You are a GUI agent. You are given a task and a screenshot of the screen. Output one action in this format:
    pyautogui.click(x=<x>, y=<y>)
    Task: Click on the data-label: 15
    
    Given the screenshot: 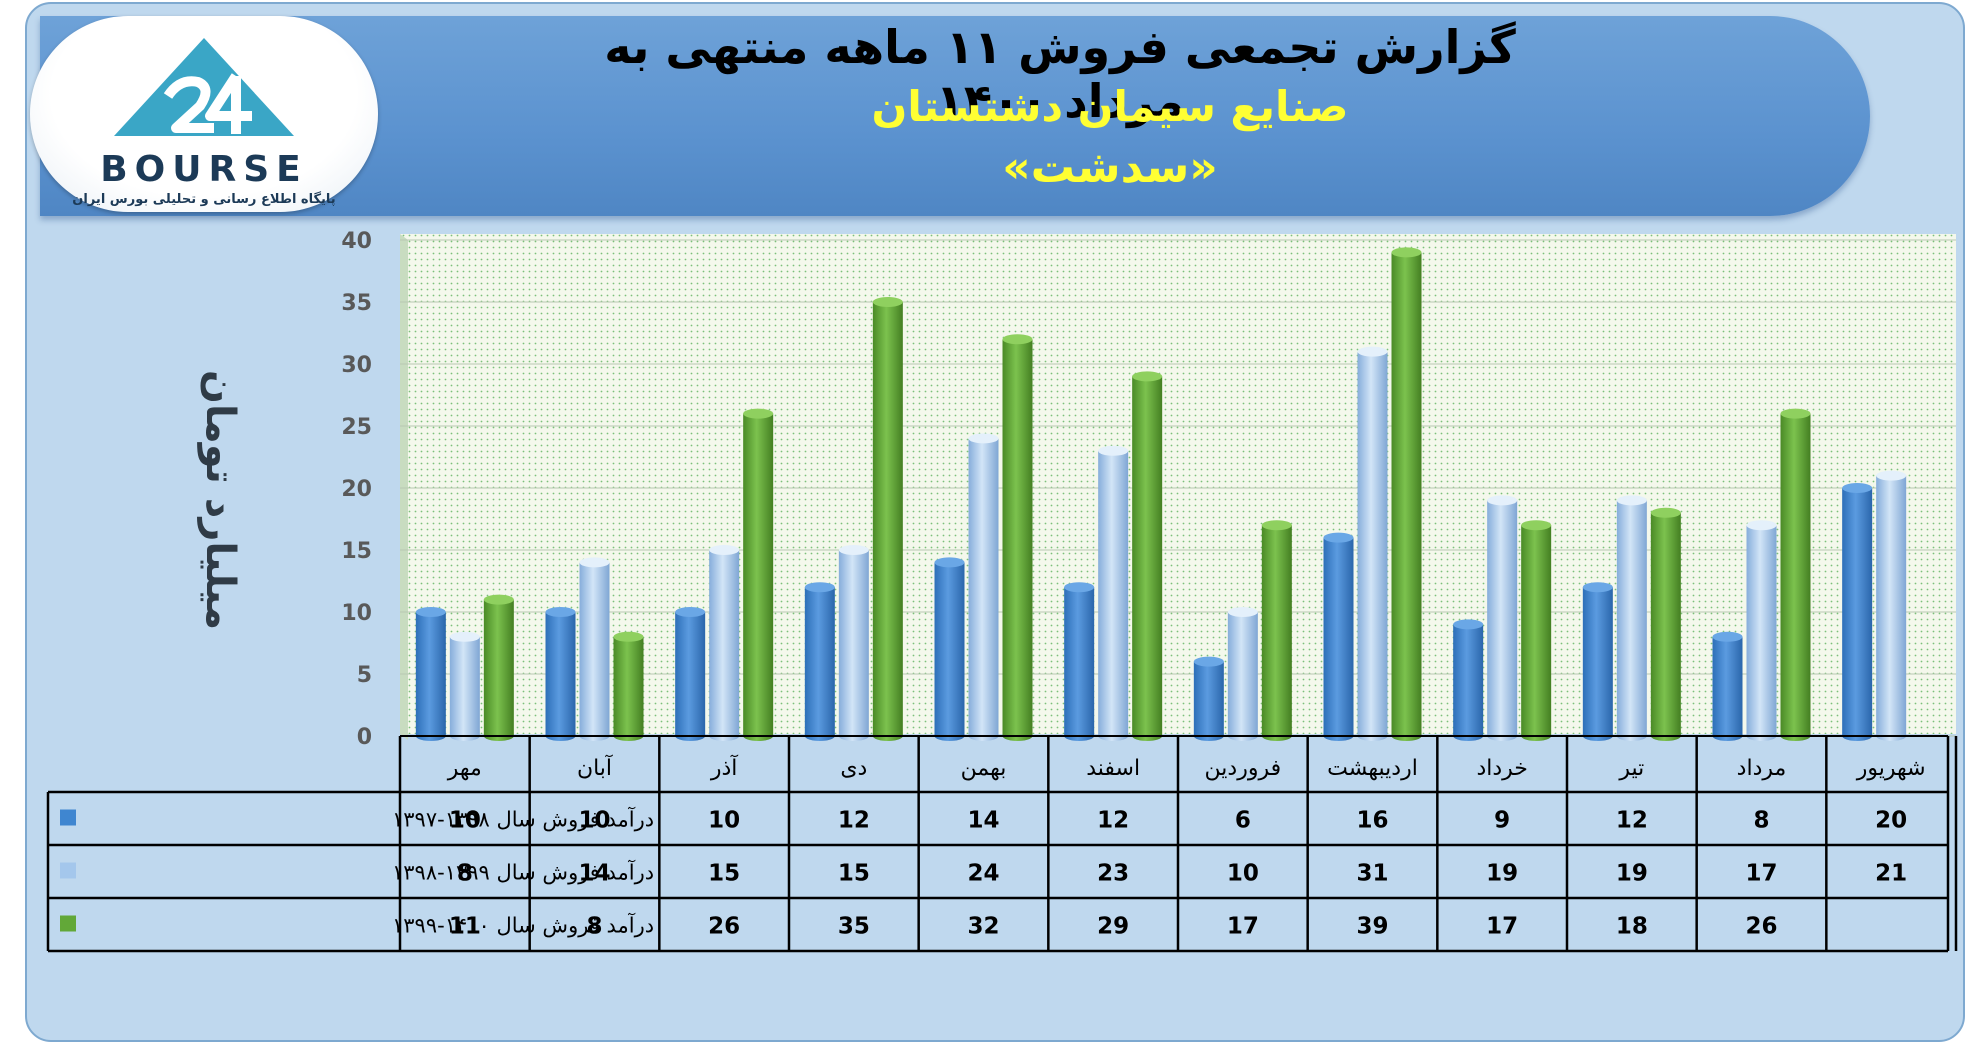 What is the action you would take?
    pyautogui.click(x=724, y=874)
    